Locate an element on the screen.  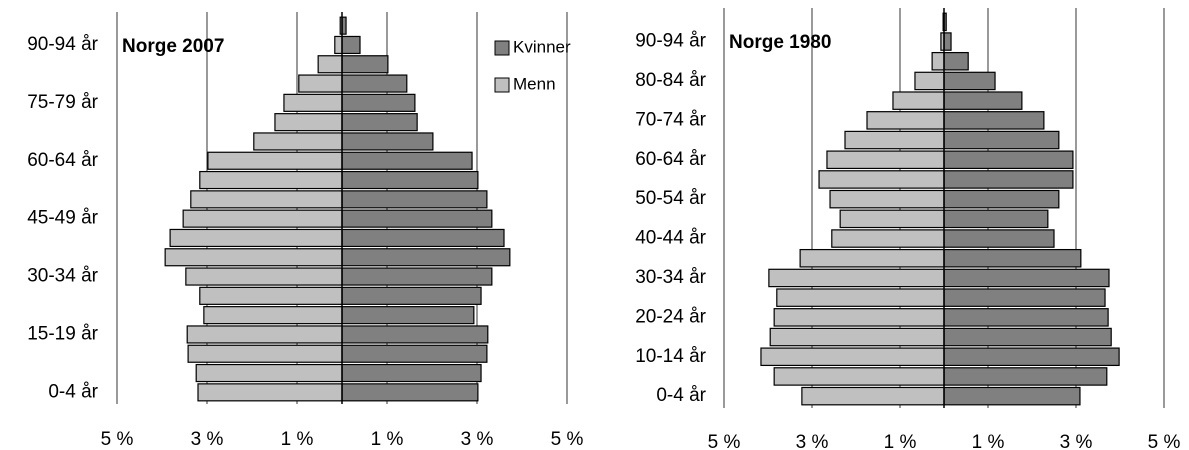
y-tick-label: 75-79 år is located at coordinates (62, 102).